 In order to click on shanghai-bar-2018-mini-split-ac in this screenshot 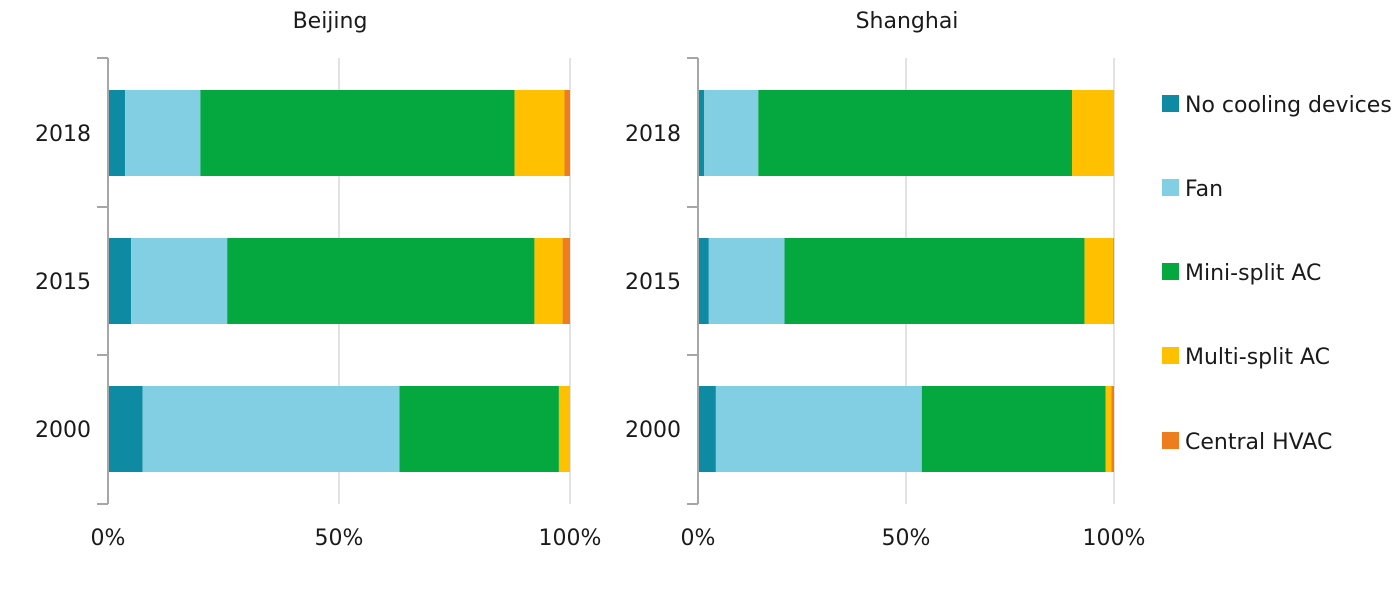, I will do `click(915, 133)`.